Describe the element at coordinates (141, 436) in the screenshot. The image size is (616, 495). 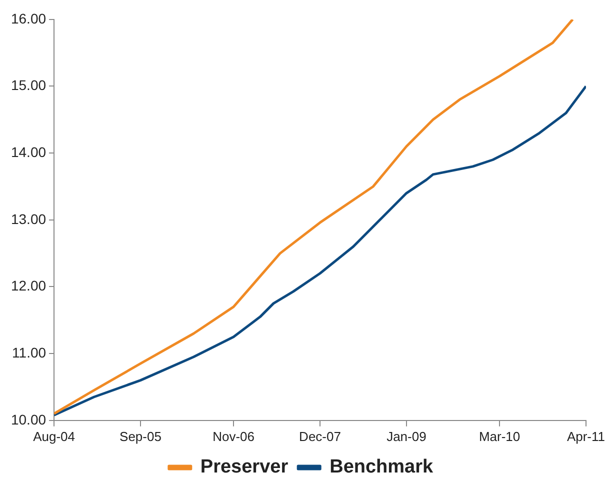
I see `x-tick-label: Sep-05` at that location.